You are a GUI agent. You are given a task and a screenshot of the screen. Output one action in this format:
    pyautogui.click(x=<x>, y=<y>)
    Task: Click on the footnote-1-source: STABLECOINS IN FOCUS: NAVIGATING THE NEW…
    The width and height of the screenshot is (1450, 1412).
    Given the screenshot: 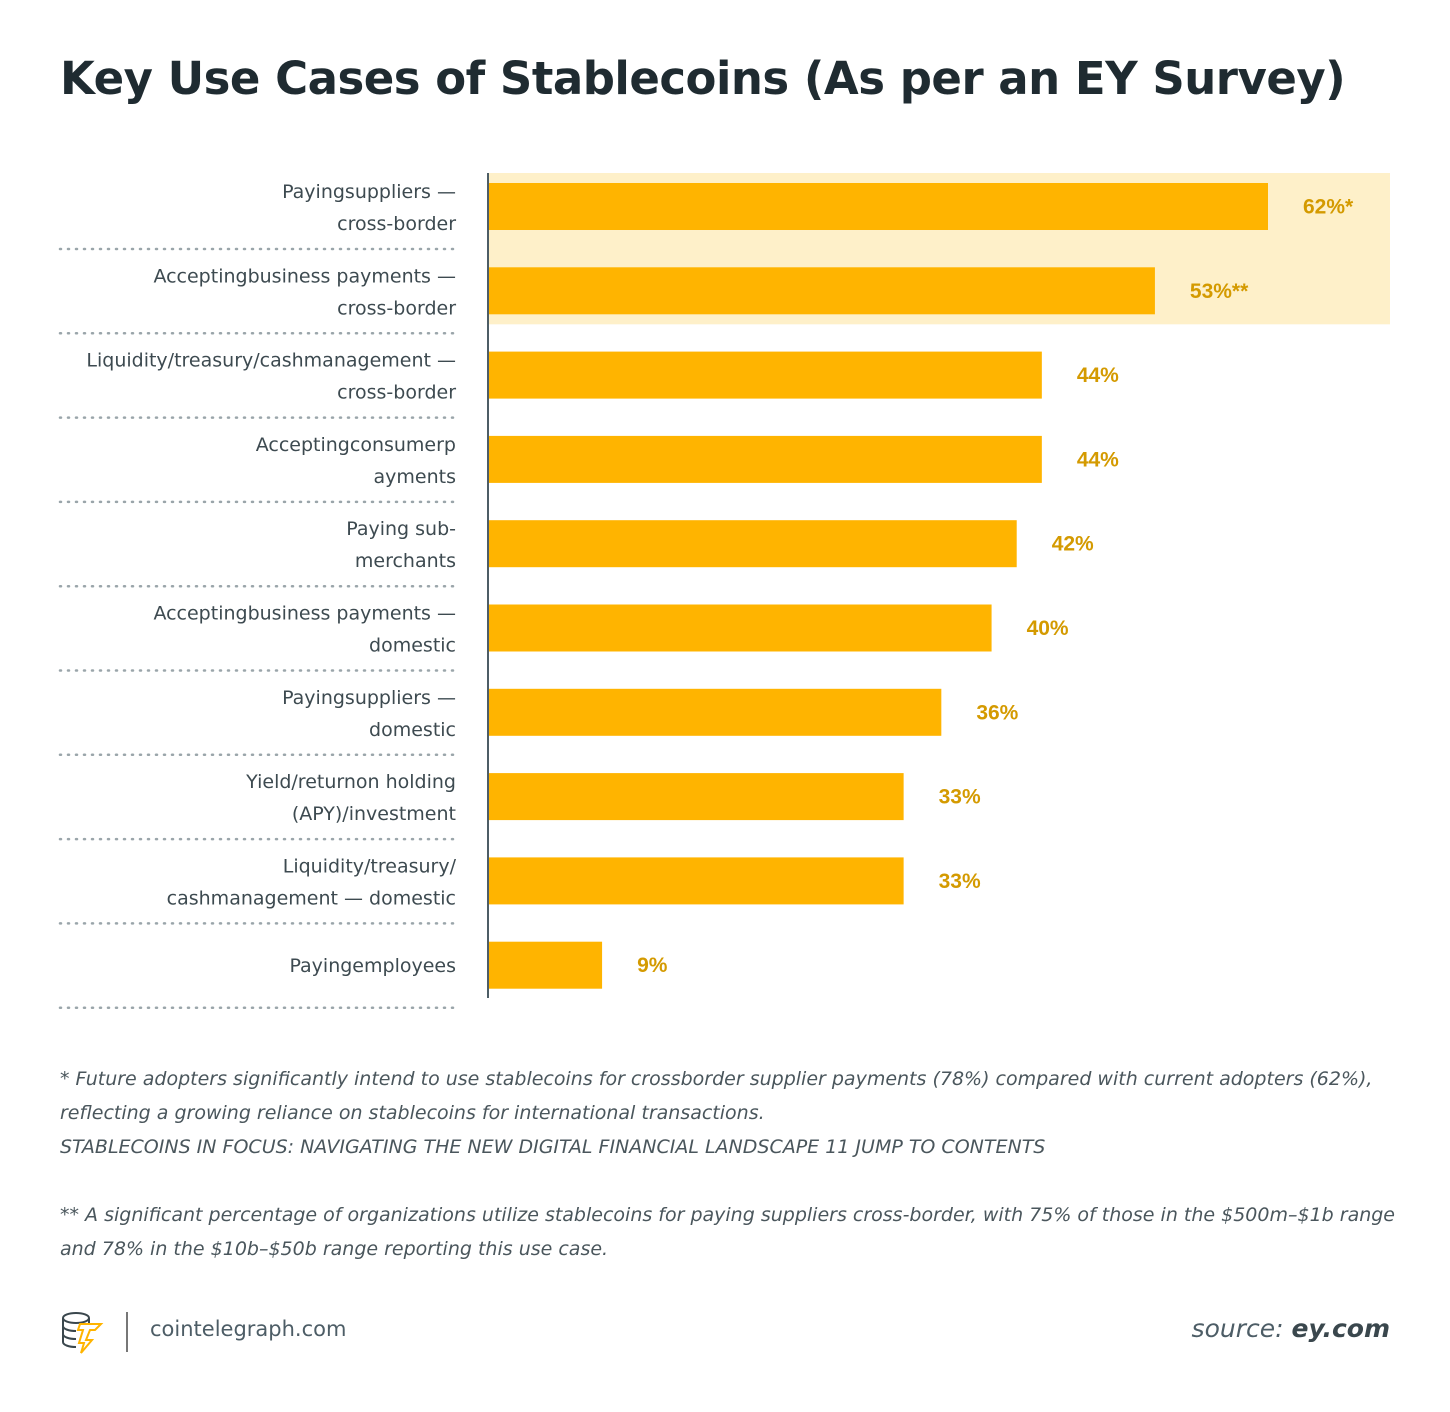 What is the action you would take?
    pyautogui.click(x=553, y=1147)
    